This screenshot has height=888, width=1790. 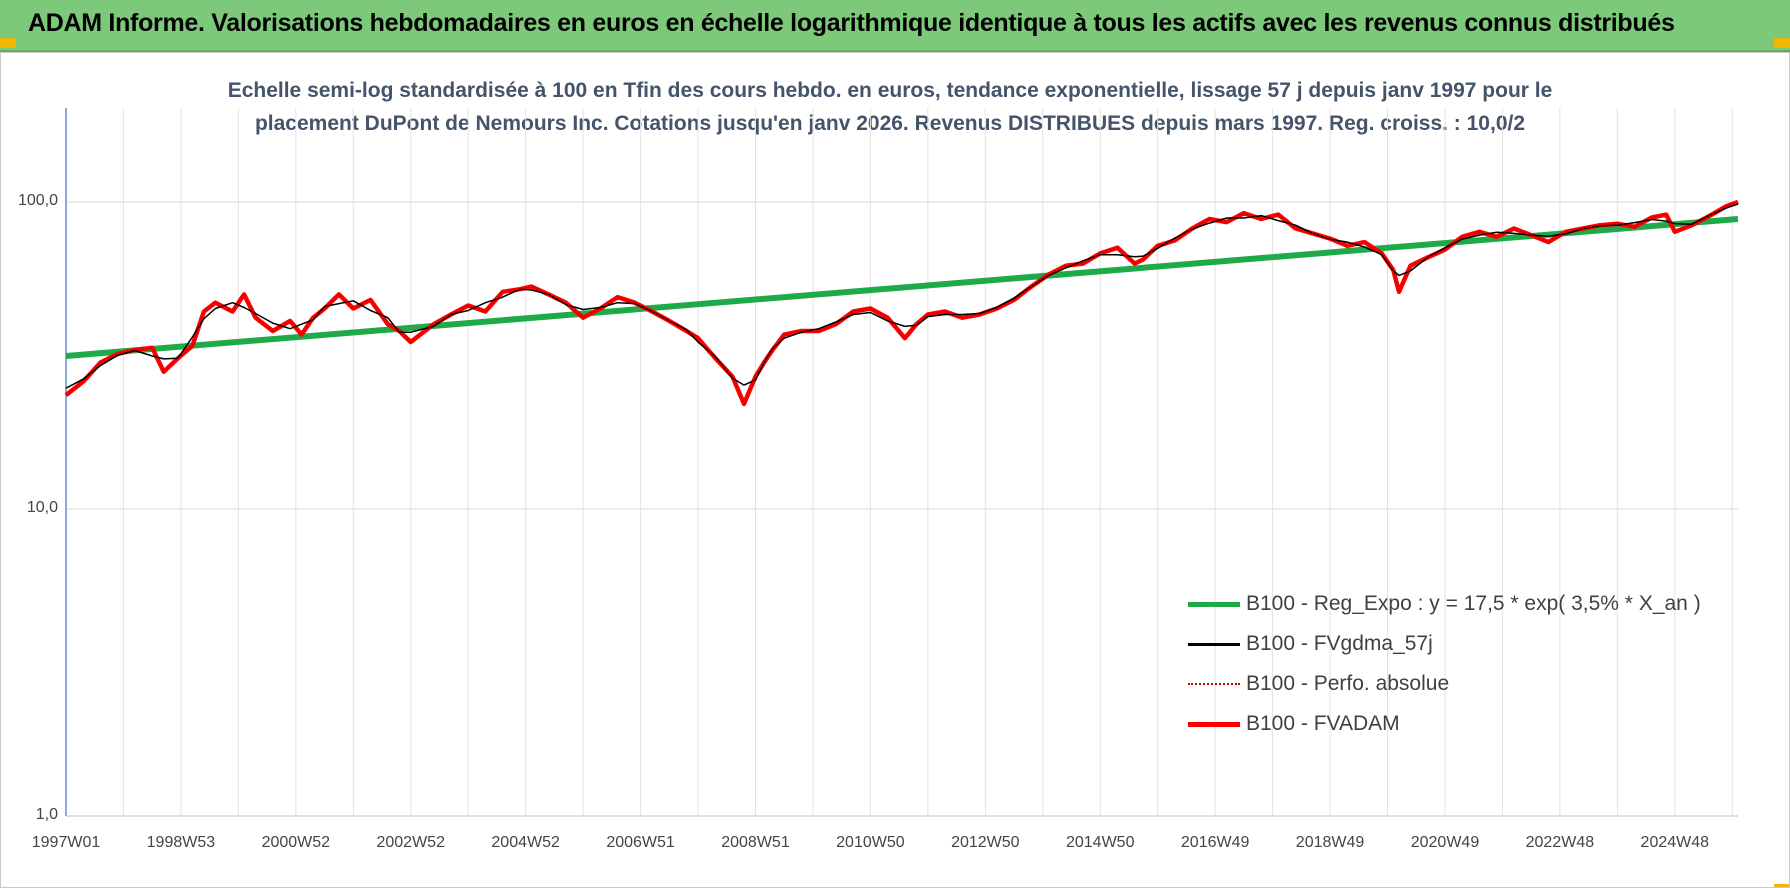 What do you see at coordinates (1560, 842) in the screenshot?
I see `x-tick-label: 2022W48` at bounding box center [1560, 842].